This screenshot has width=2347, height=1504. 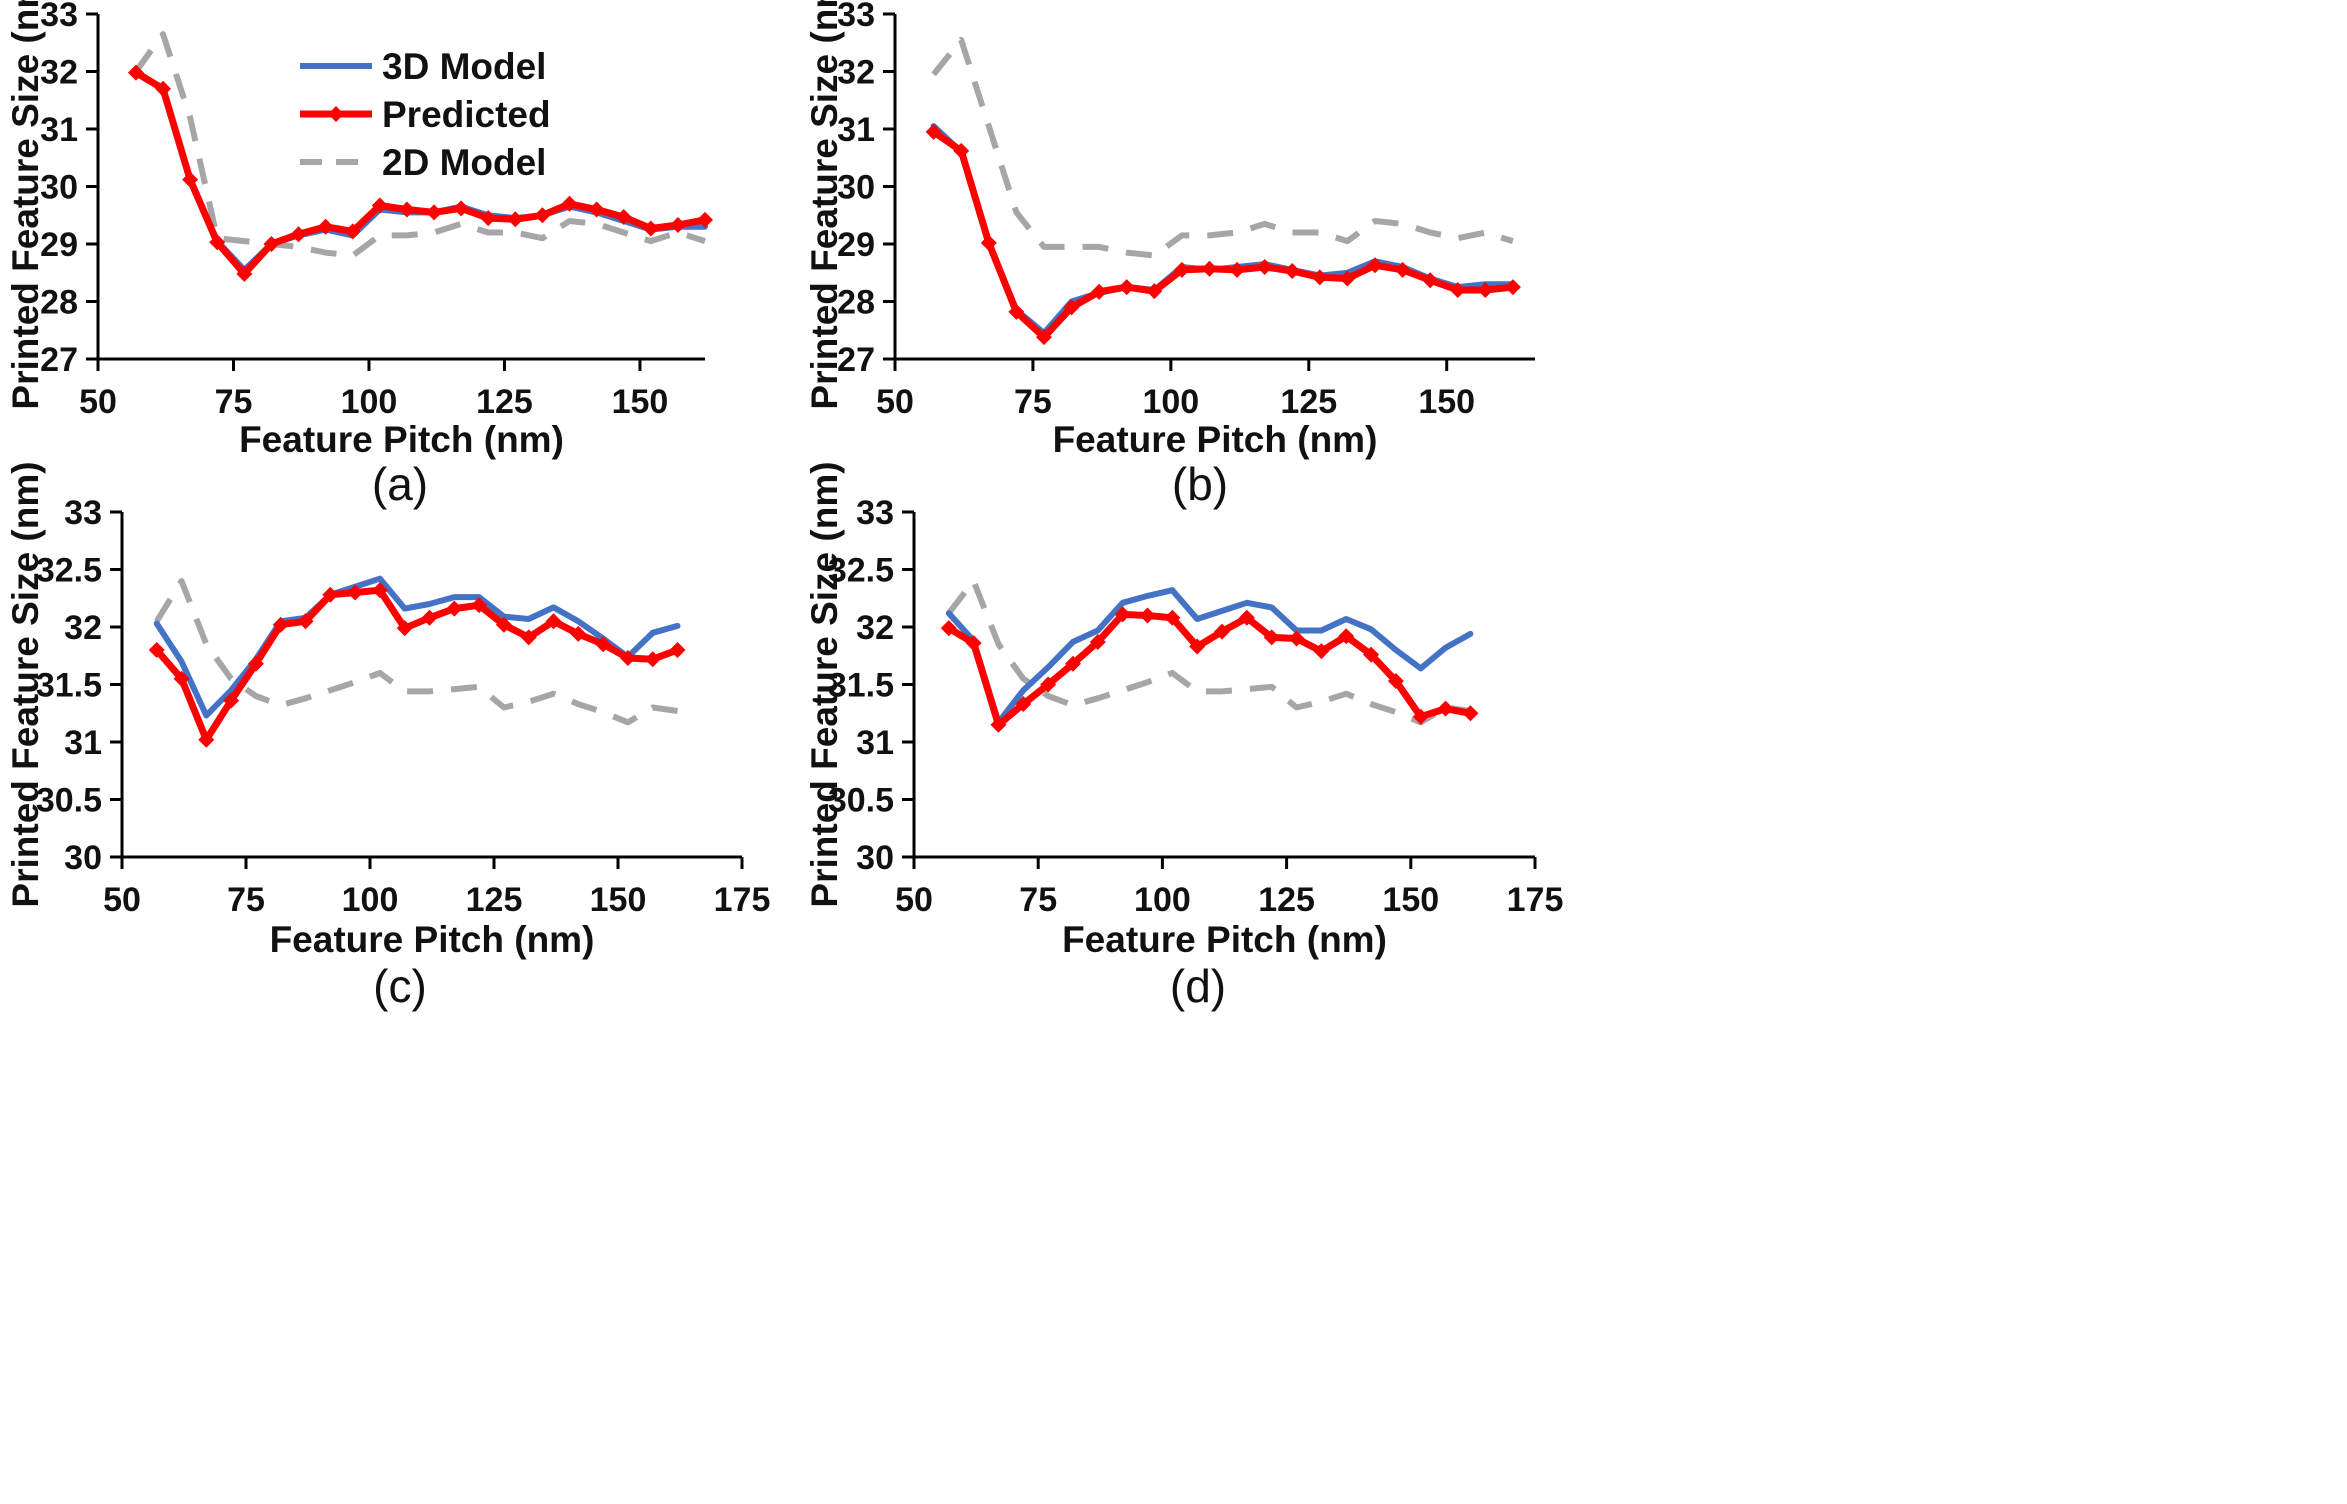 What do you see at coordinates (1209, 656) in the screenshot?
I see `series-line-3d-model` at bounding box center [1209, 656].